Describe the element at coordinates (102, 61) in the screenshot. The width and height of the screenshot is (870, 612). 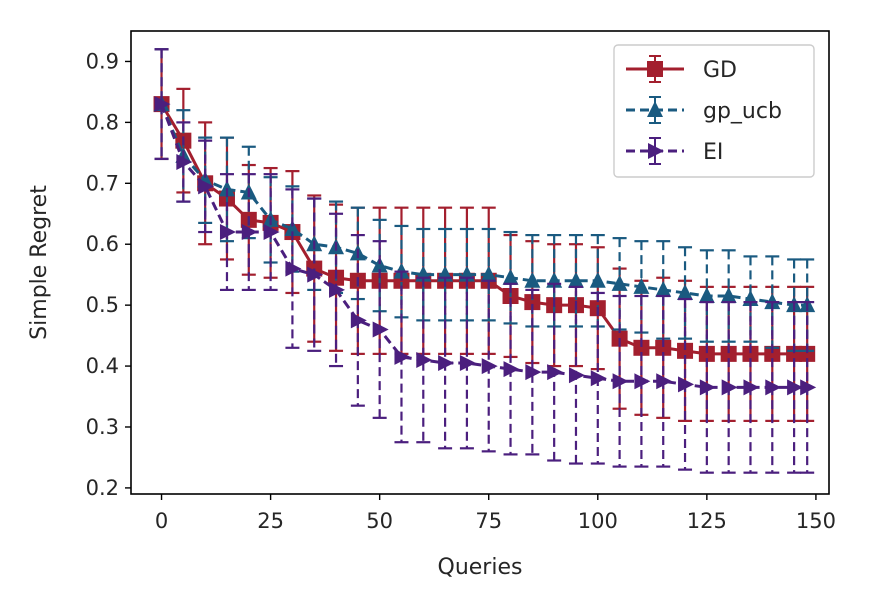
I see `y-tick-label: 0.9` at that location.